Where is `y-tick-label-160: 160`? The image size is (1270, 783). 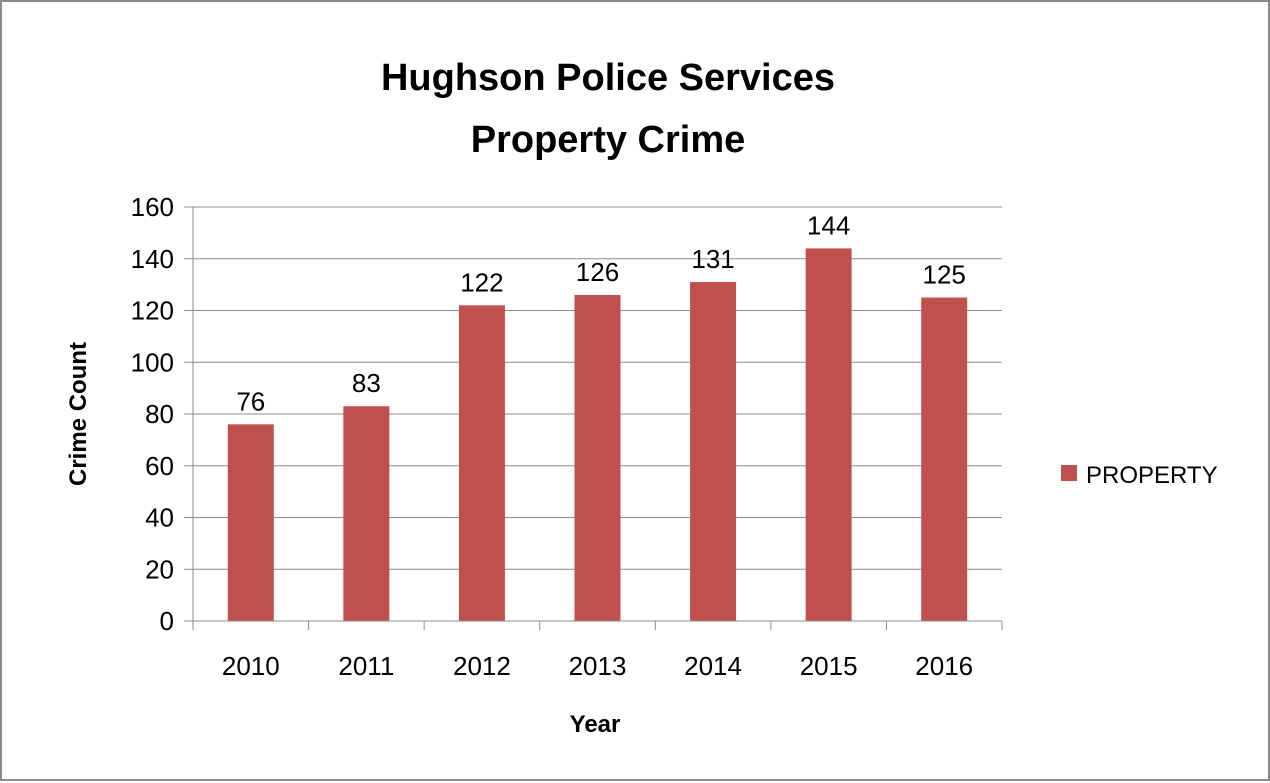 y-tick-label-160: 160 is located at coordinates (152, 207).